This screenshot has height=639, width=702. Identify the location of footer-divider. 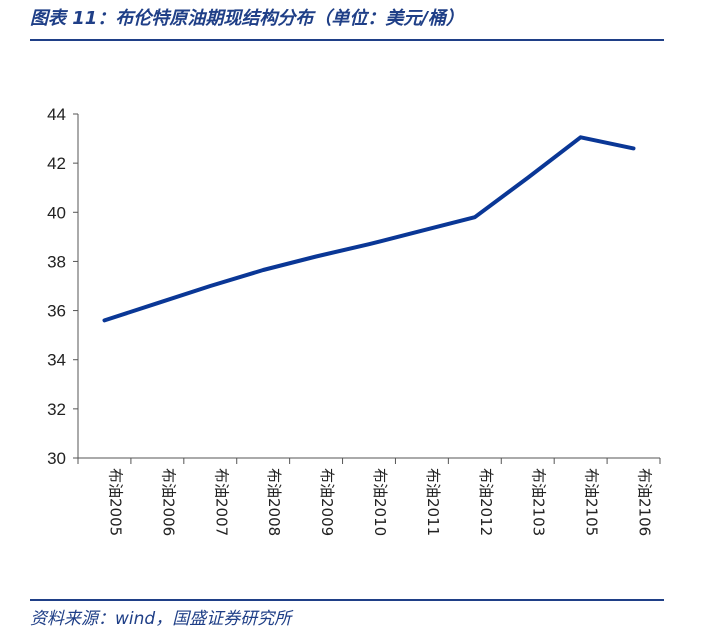
(347, 600).